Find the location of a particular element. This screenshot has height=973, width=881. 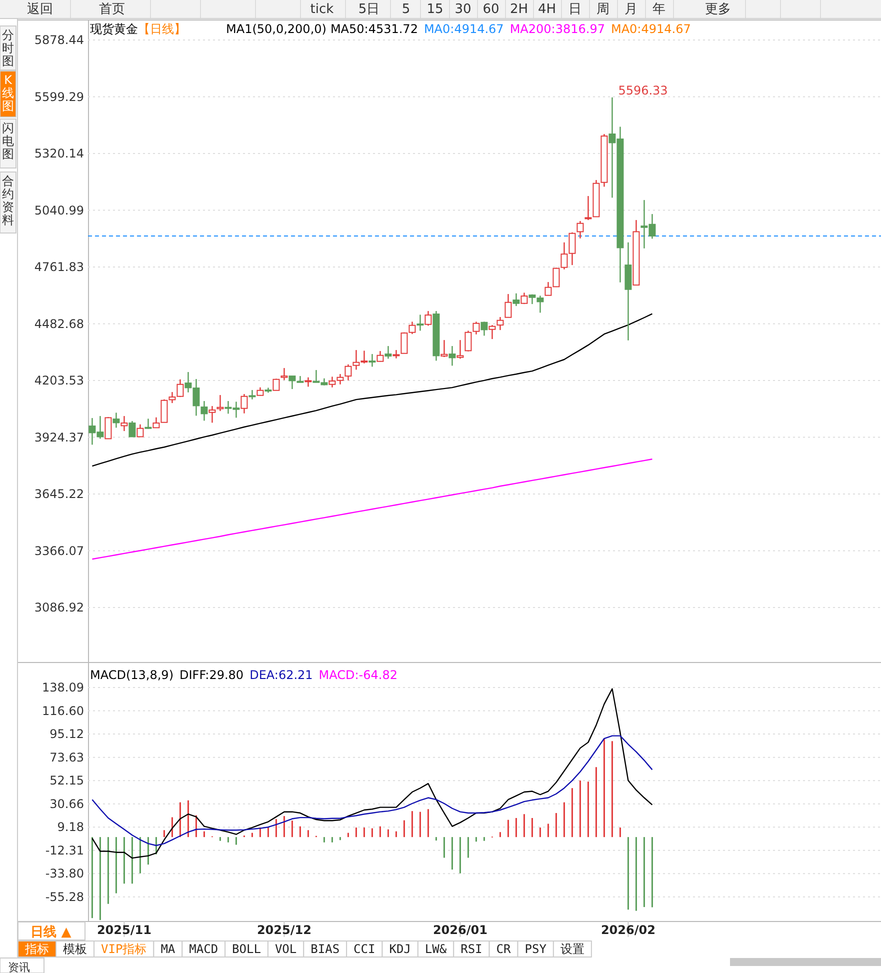

y-tick-label: 5320.14 is located at coordinates (59, 153).